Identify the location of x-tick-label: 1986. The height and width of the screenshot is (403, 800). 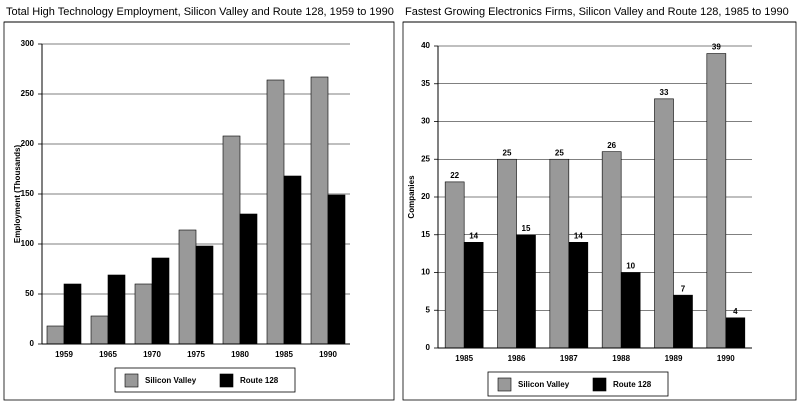
(517, 358).